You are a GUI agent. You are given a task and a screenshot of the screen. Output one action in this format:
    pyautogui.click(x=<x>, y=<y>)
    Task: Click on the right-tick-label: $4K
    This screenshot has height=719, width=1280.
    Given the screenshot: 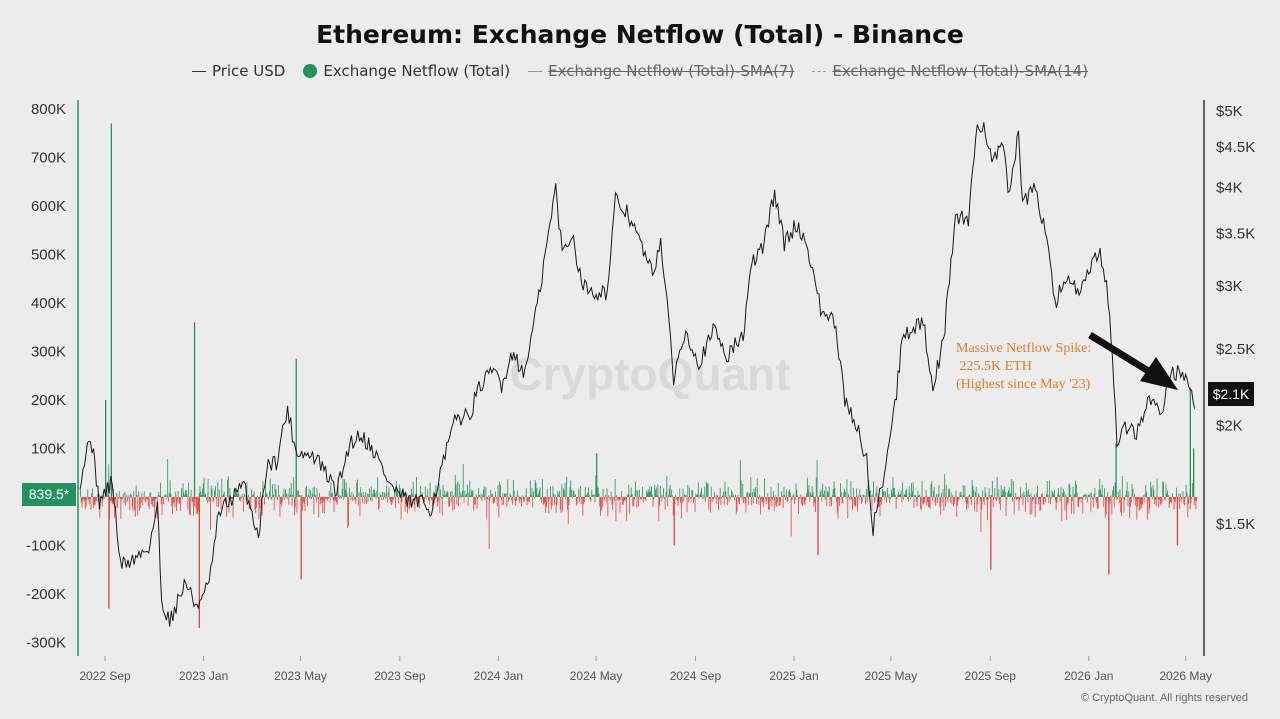 What is the action you would take?
    pyautogui.click(x=1229, y=188)
    